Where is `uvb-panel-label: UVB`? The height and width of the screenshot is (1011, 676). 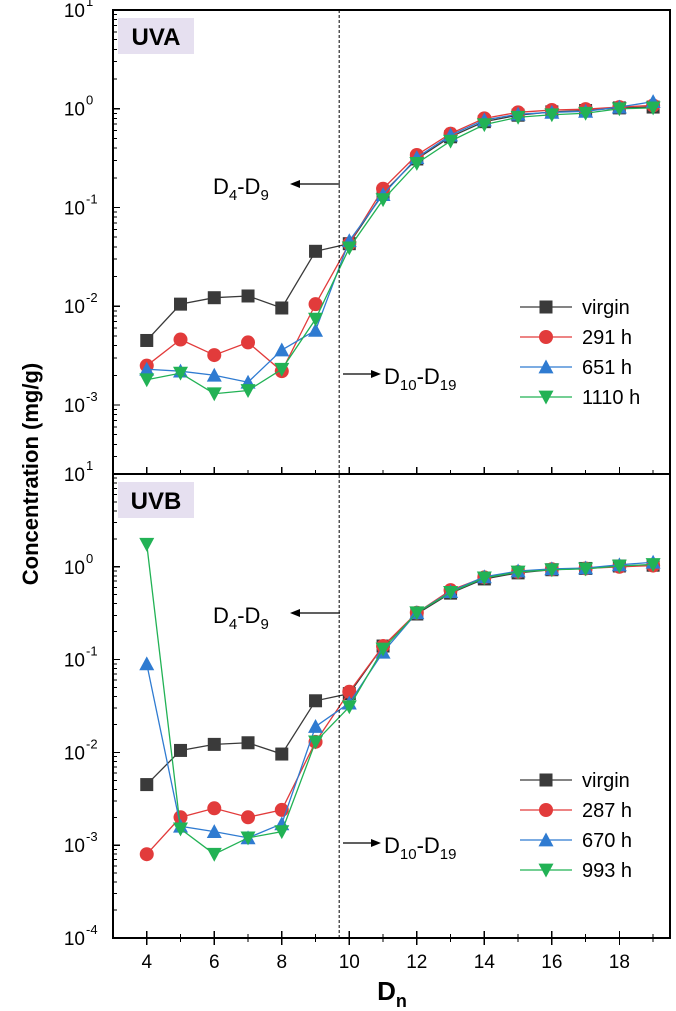 uvb-panel-label: UVB is located at coordinates (156, 501).